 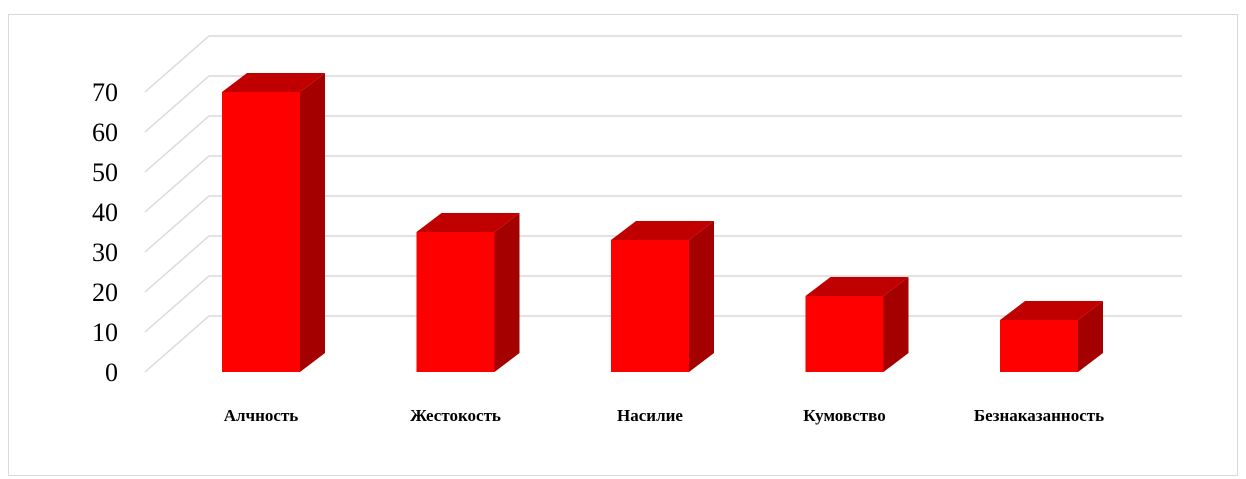 What do you see at coordinates (650, 415) in the screenshot?
I see `x-category-label: Насилие` at bounding box center [650, 415].